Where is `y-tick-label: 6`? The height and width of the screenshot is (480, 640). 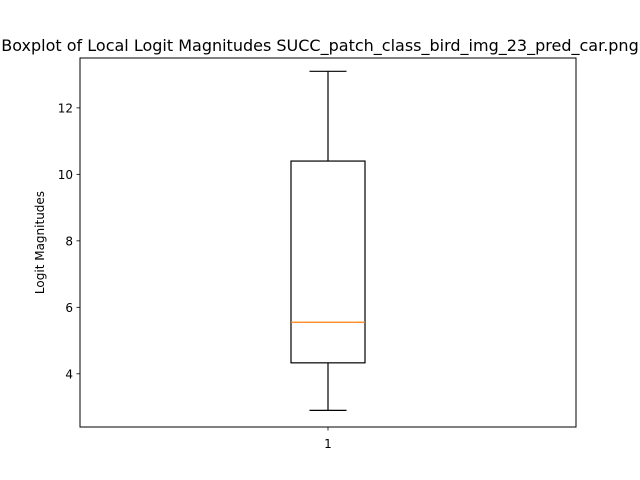 y-tick-label: 6 is located at coordinates (69, 308).